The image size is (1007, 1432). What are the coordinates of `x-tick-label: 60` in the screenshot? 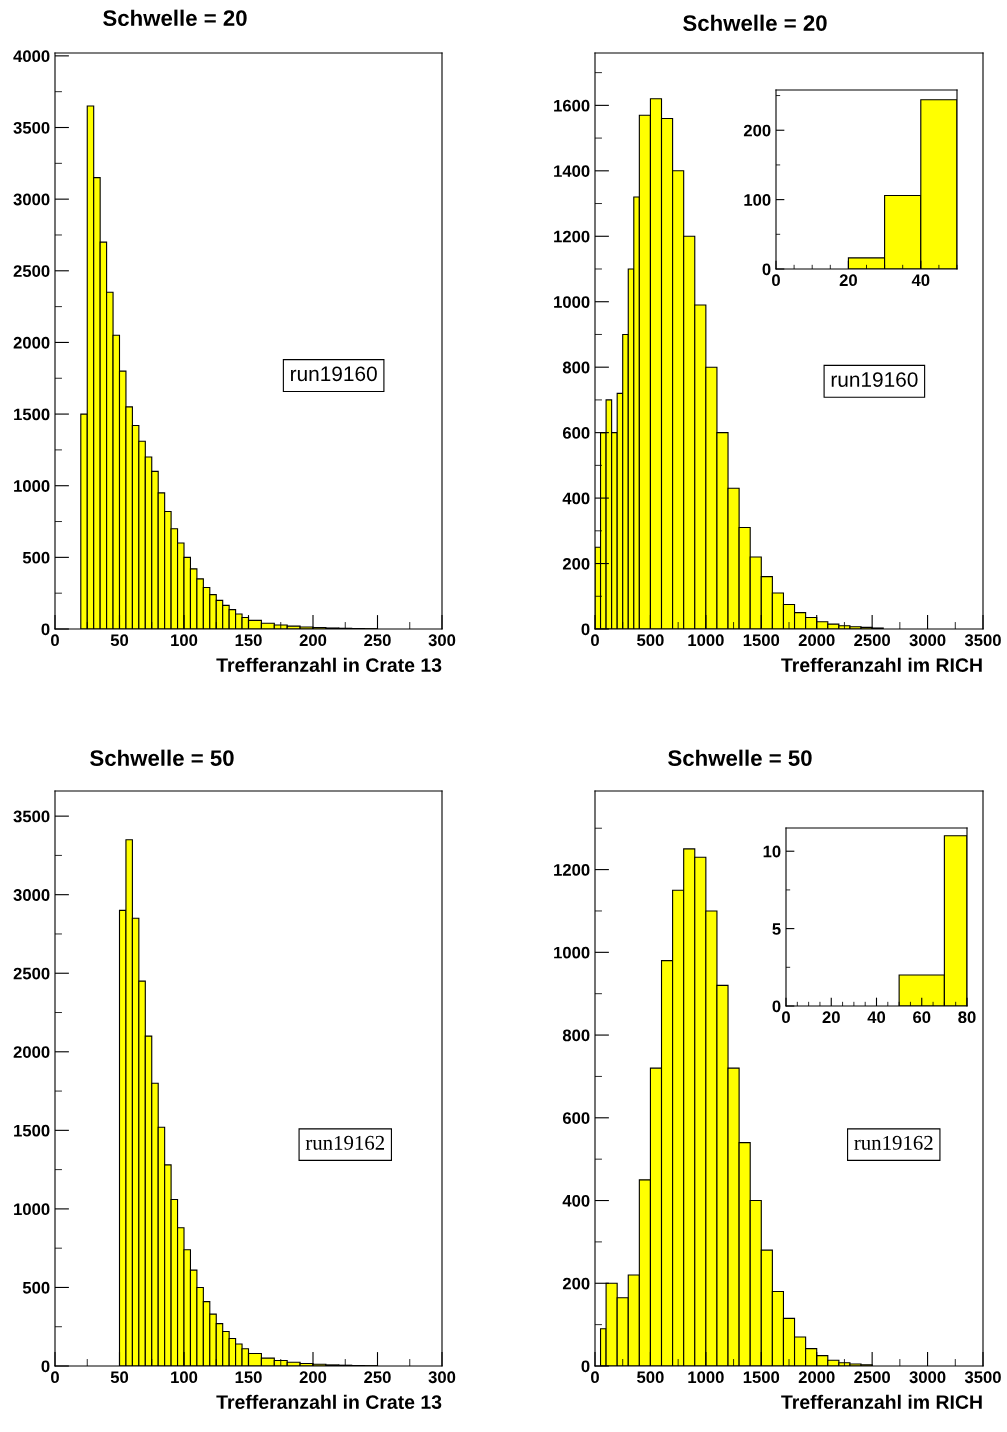 It's located at (922, 1017).